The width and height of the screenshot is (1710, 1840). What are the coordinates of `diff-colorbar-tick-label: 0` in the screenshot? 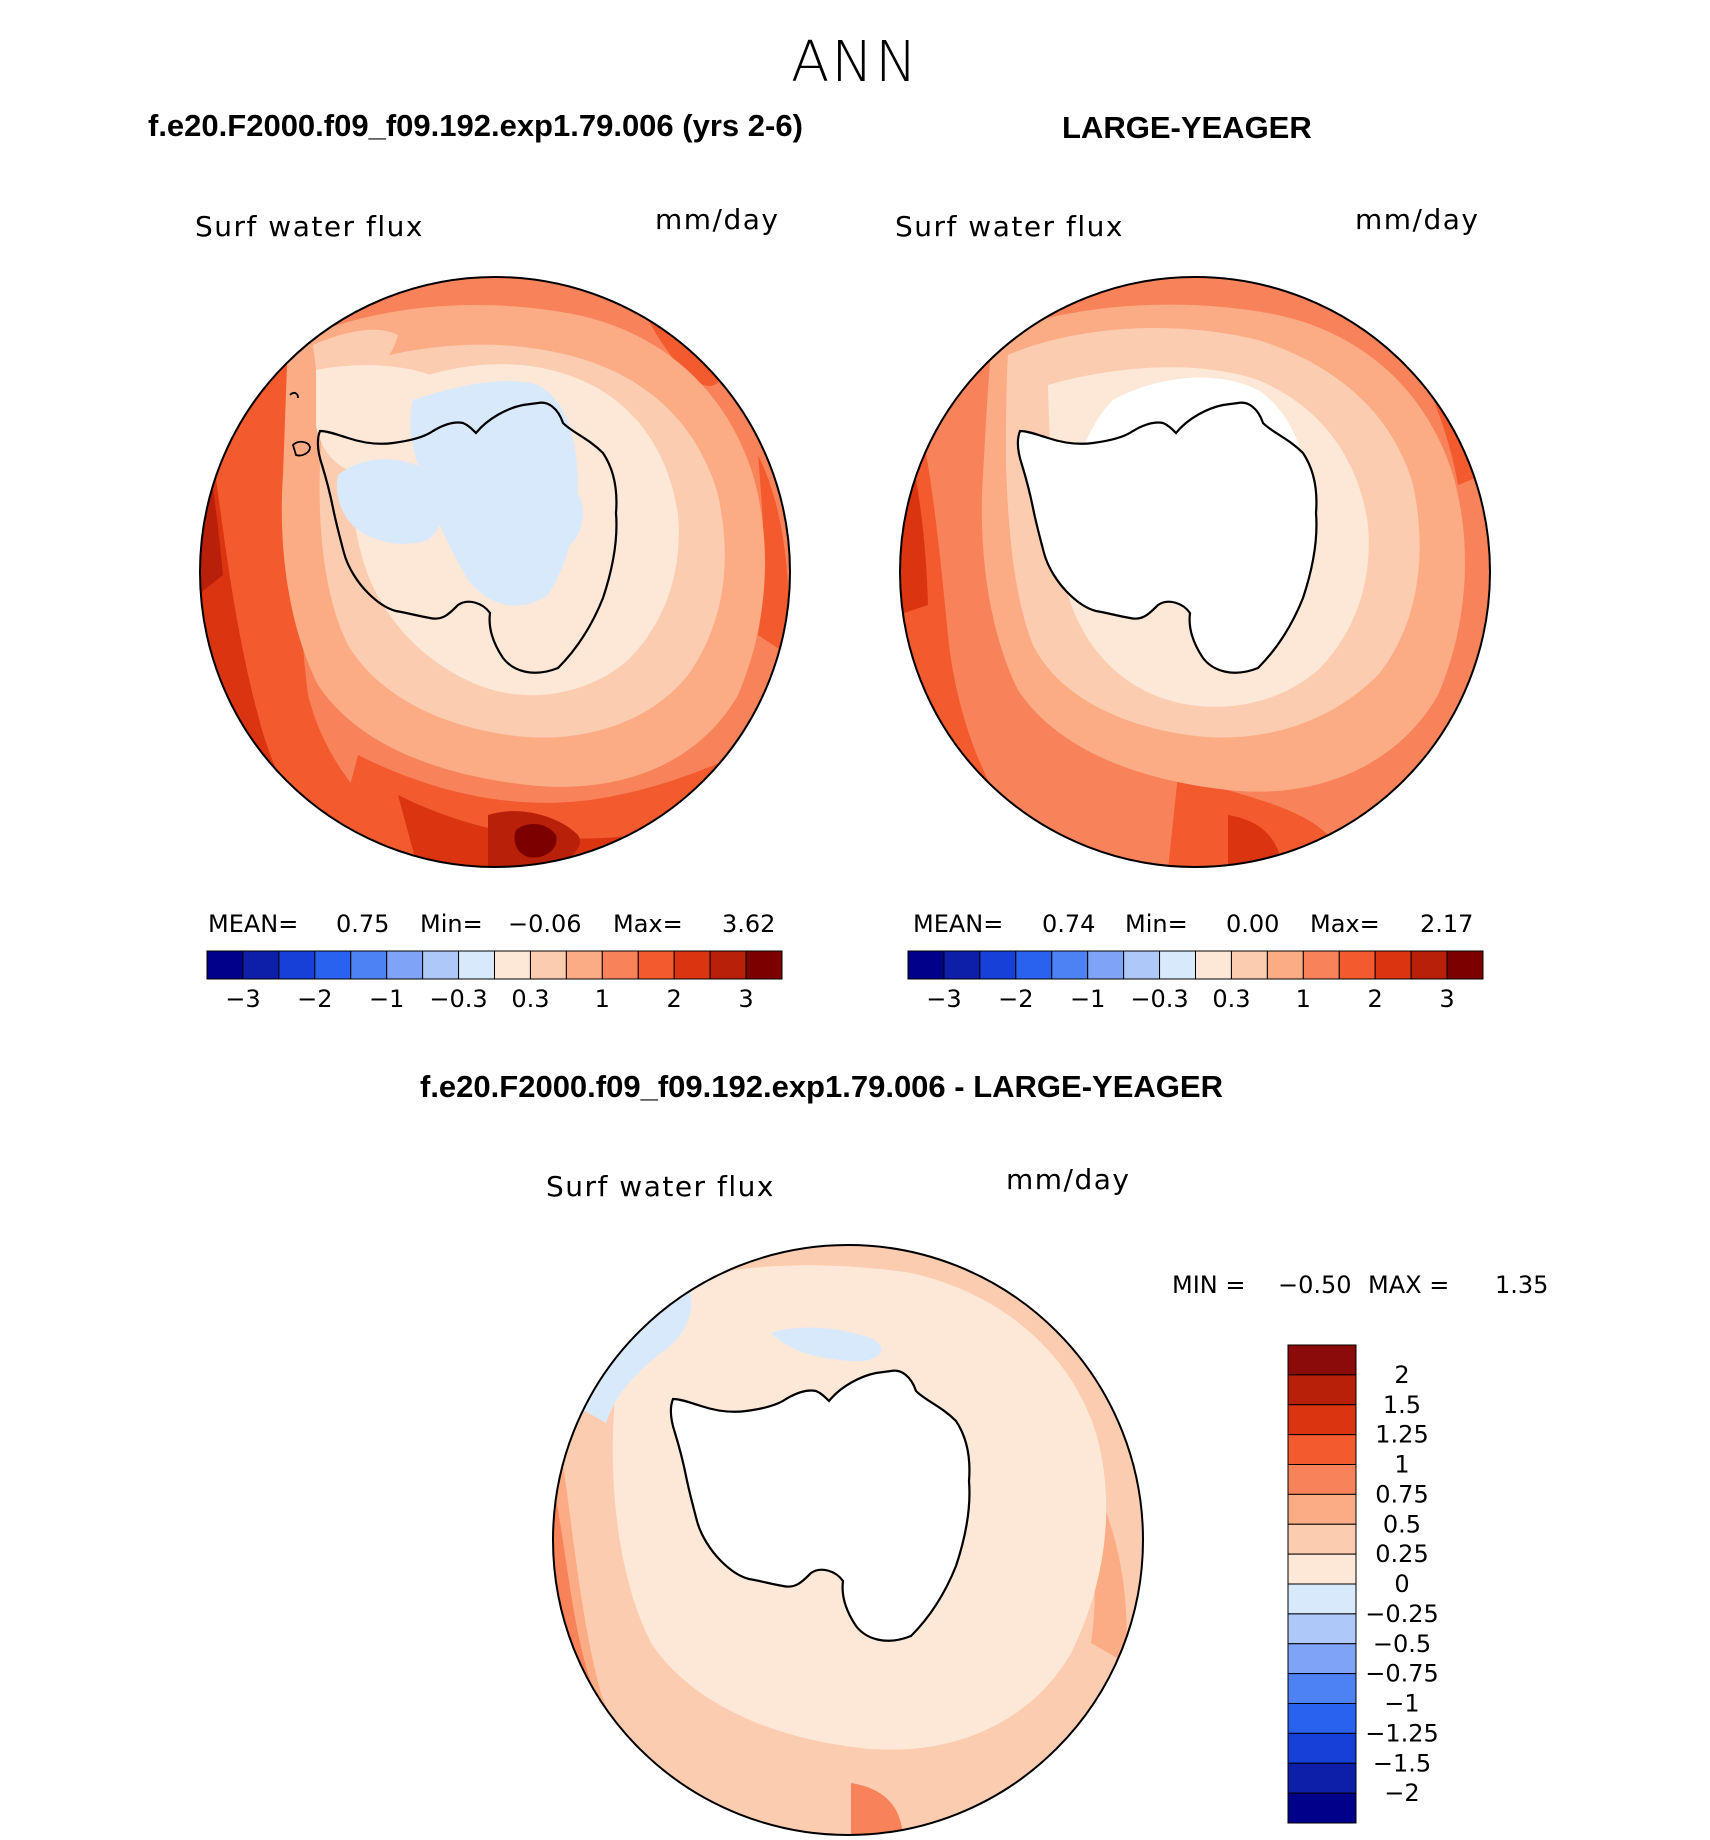 It's located at (1401, 1584).